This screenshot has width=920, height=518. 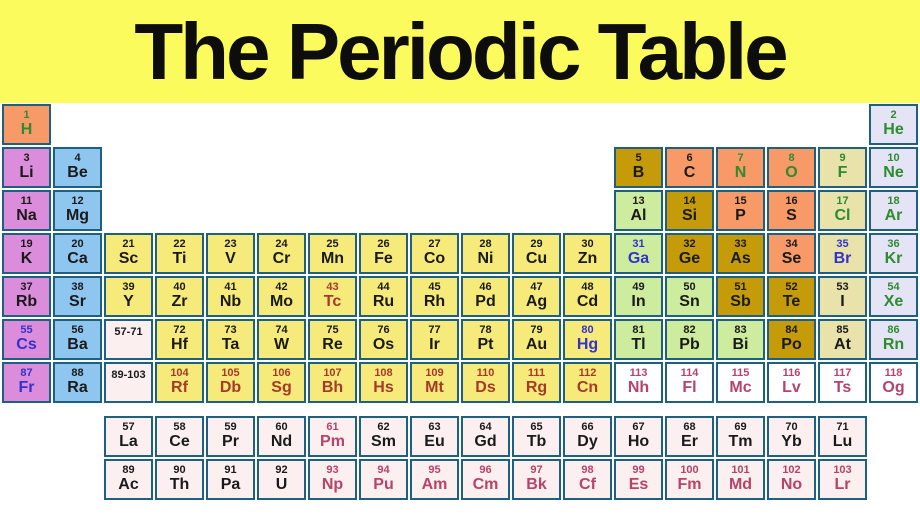 What do you see at coordinates (383, 436) in the screenshot?
I see `element-cell-Sm: 62 Sm` at bounding box center [383, 436].